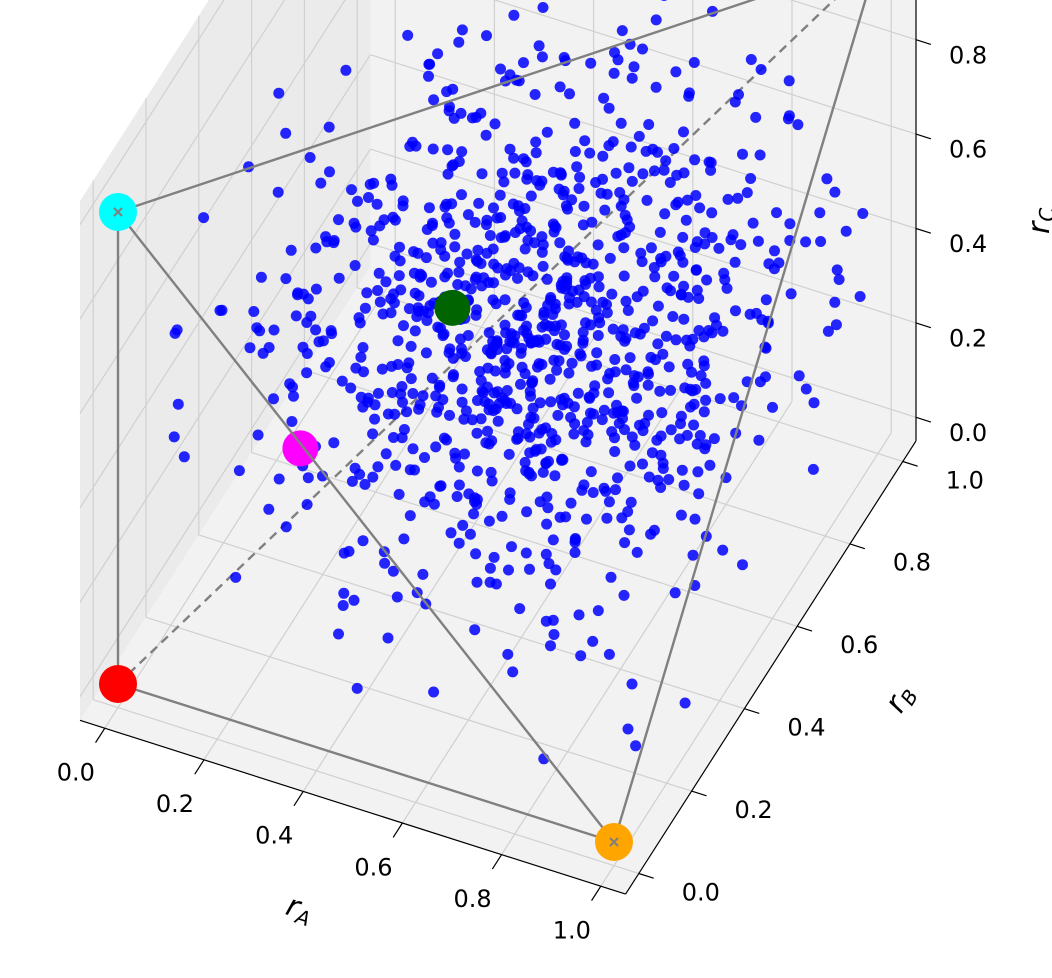 The height and width of the screenshot is (978, 1052). Describe the element at coordinates (968, 433) in the screenshot. I see `z-tick-label: 0.0` at that location.